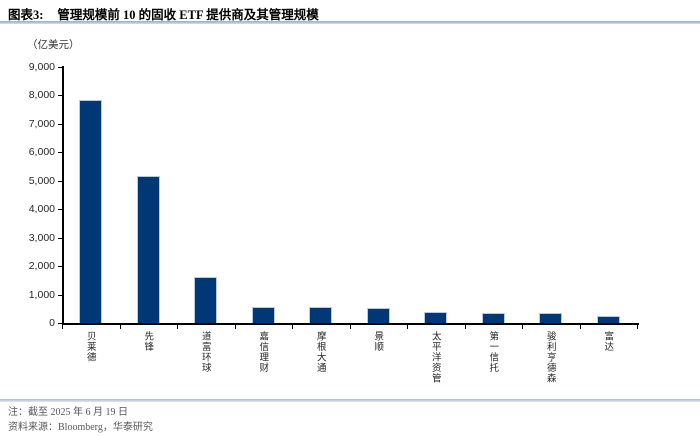 The width and height of the screenshot is (700, 437). Describe the element at coordinates (41, 123) in the screenshot. I see `y-axis-tick-label: 7,000` at that location.